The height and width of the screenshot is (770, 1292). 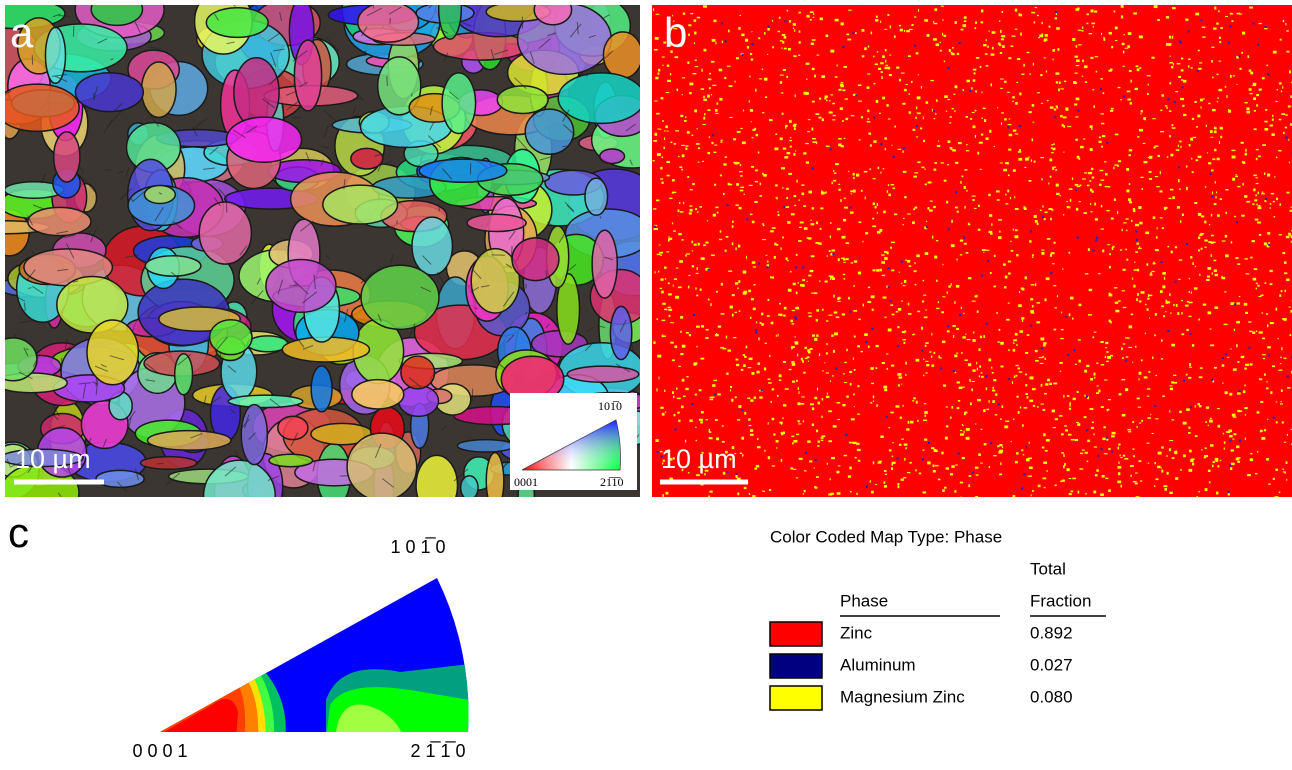 I want to click on phase-fraction: 0.080, so click(x=1051, y=696).